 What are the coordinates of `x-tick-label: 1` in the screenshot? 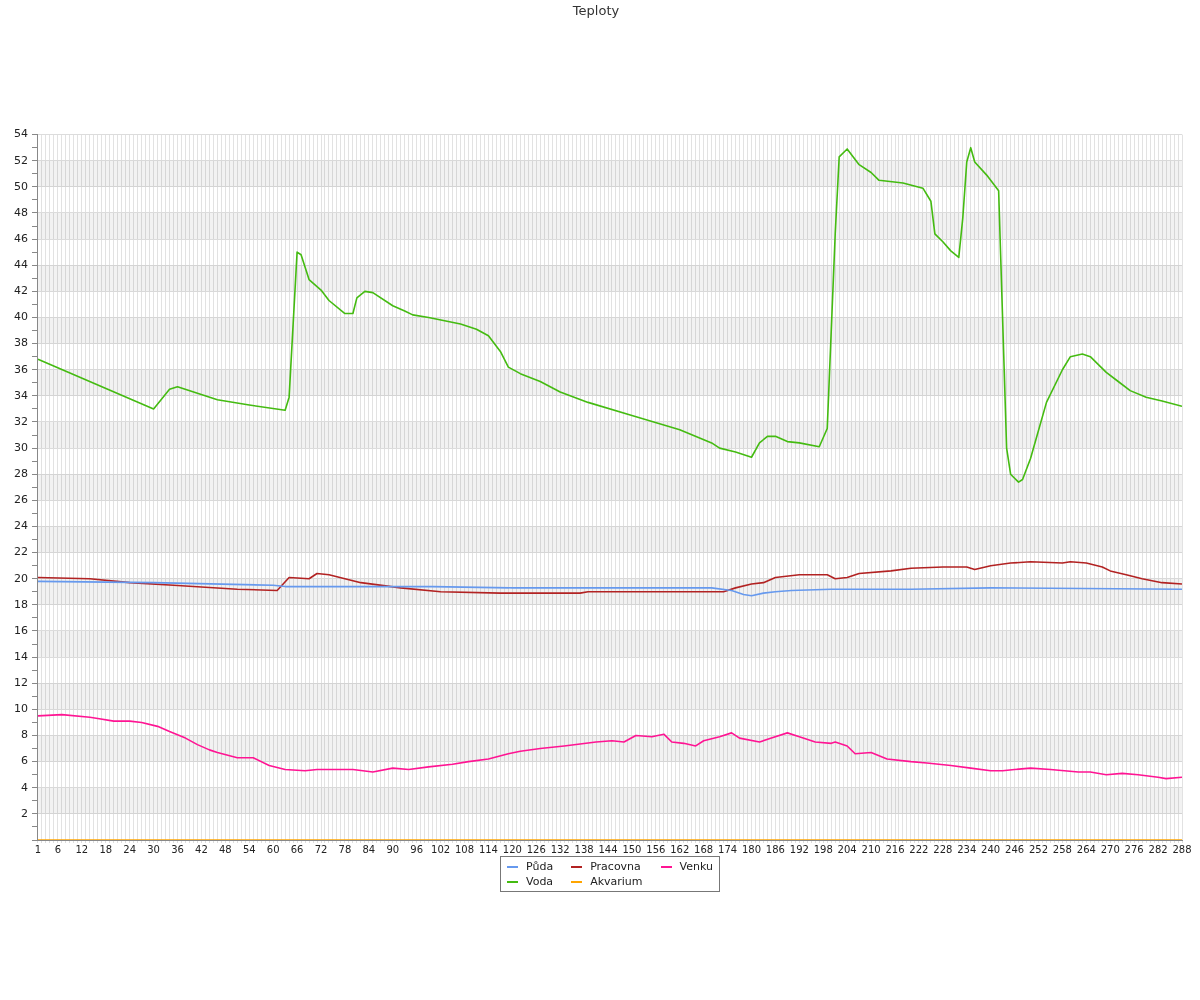 It's located at (38, 850).